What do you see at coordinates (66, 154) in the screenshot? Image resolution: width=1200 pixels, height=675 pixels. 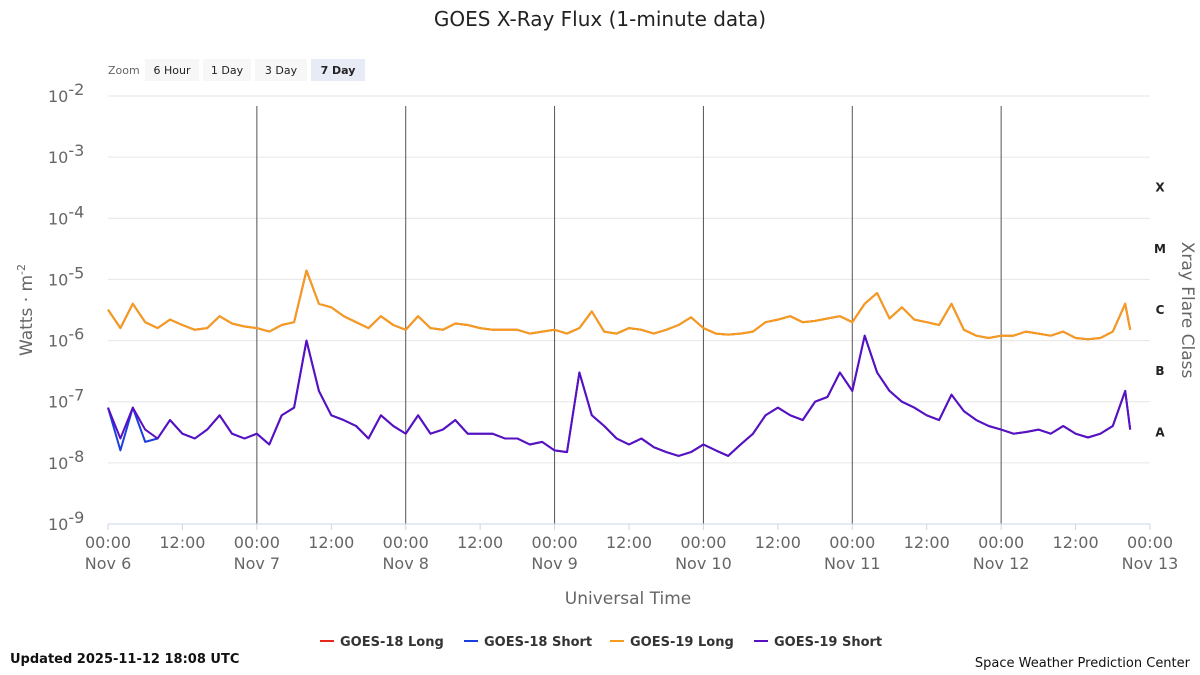 I see `y-tick-label: 10⁻³` at bounding box center [66, 154].